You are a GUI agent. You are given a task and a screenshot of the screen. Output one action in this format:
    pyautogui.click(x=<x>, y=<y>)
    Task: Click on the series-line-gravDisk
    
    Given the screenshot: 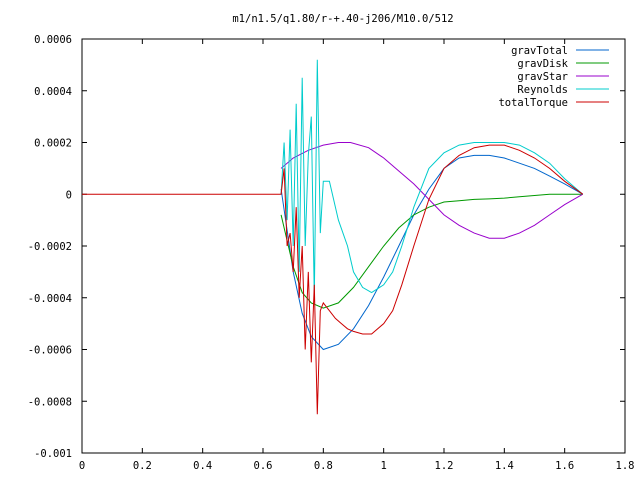 What is the action you would take?
    pyautogui.click(x=431, y=251)
    